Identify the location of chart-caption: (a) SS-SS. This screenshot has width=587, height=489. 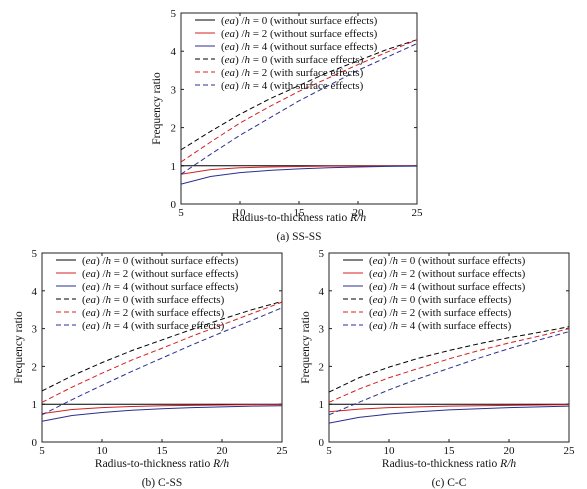
(298, 237).